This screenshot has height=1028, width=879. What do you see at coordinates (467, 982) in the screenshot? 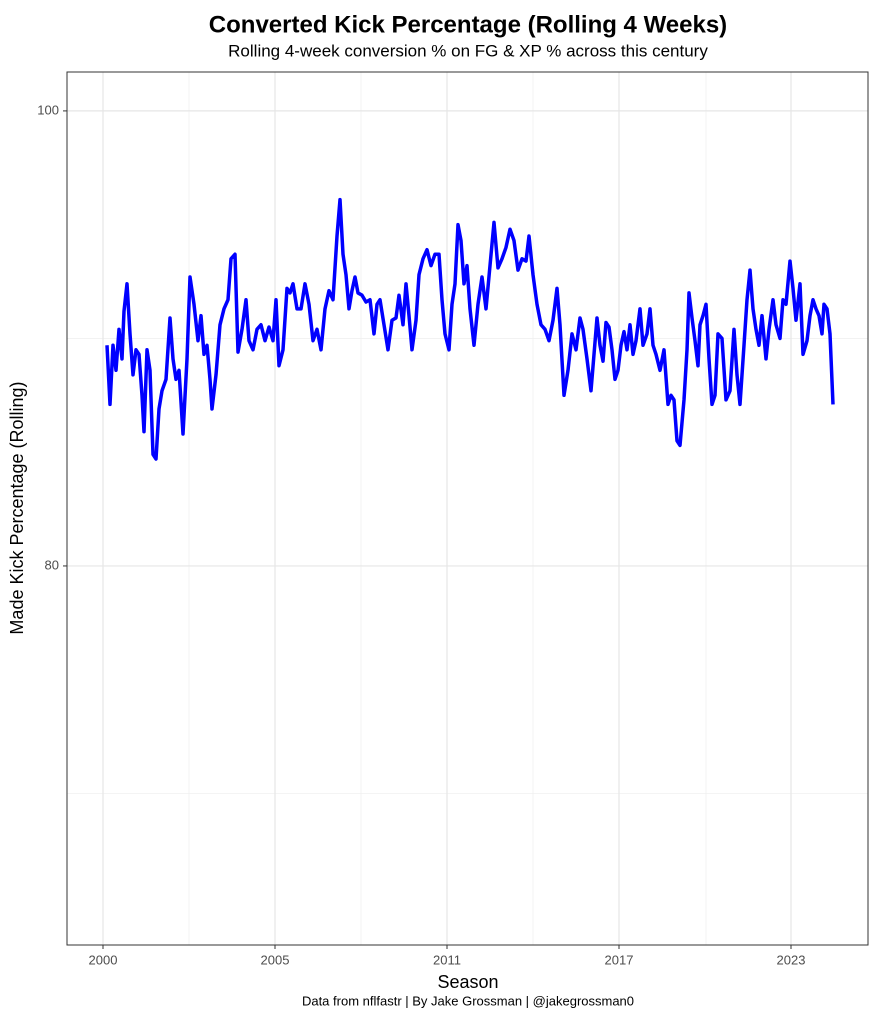
I see `x-axis-title: Season` at bounding box center [467, 982].